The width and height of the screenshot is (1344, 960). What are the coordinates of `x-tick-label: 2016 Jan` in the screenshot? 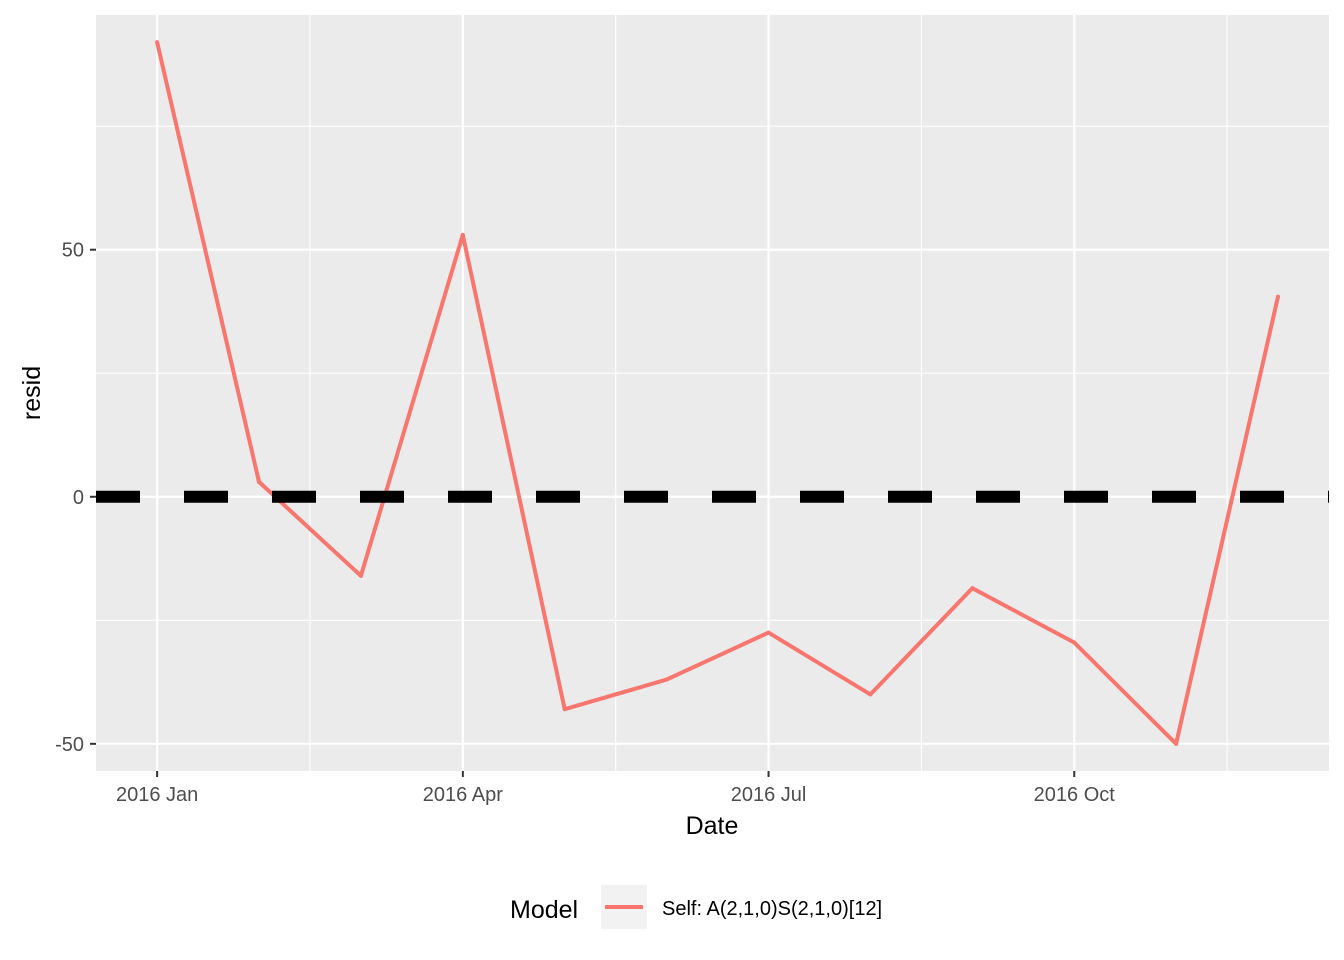 It's located at (157, 795).